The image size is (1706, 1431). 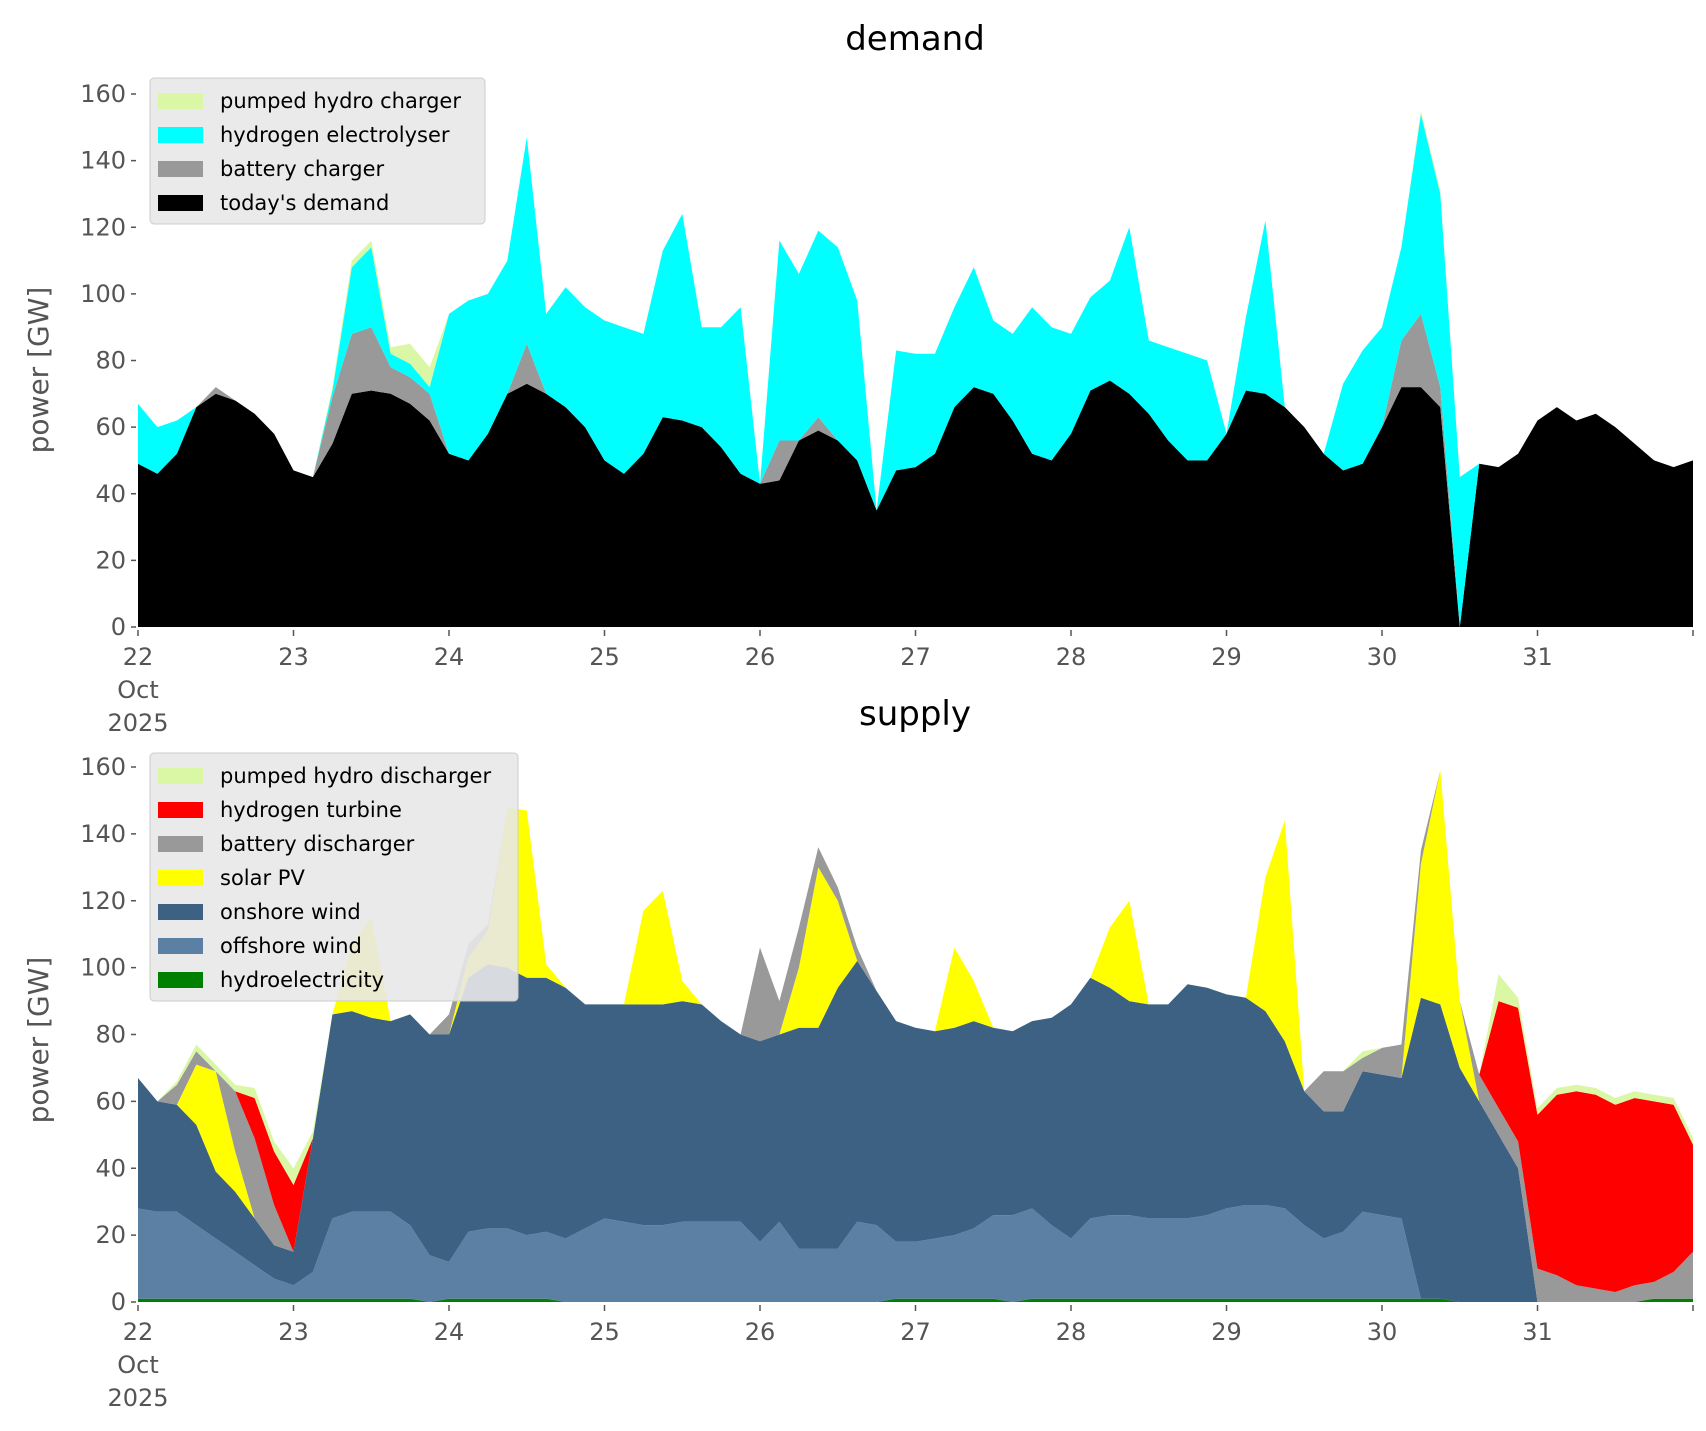 What do you see at coordinates (335, 135) in the screenshot?
I see `legend-label: hydrogen electrolyser` at bounding box center [335, 135].